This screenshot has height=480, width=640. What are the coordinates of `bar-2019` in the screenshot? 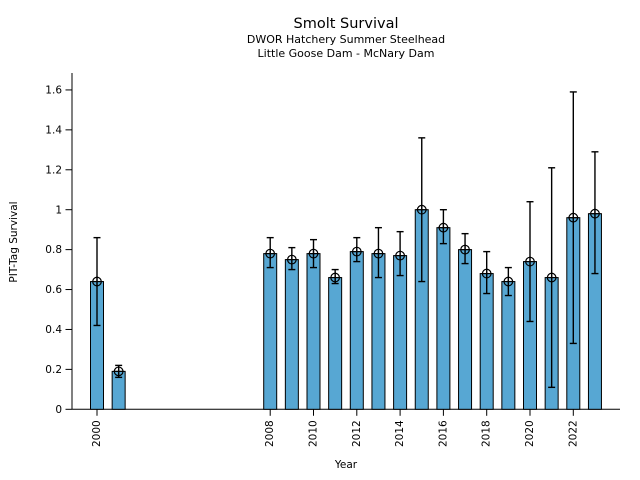 It's located at (508, 345).